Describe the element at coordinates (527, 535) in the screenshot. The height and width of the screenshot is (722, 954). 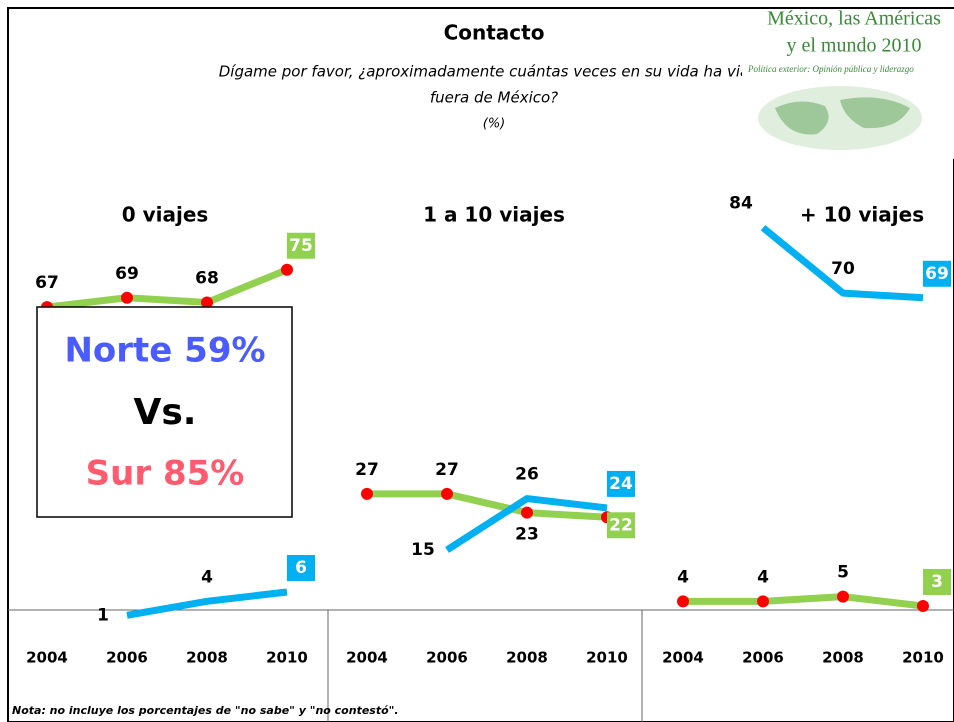
I see `data-label: 23` at that location.